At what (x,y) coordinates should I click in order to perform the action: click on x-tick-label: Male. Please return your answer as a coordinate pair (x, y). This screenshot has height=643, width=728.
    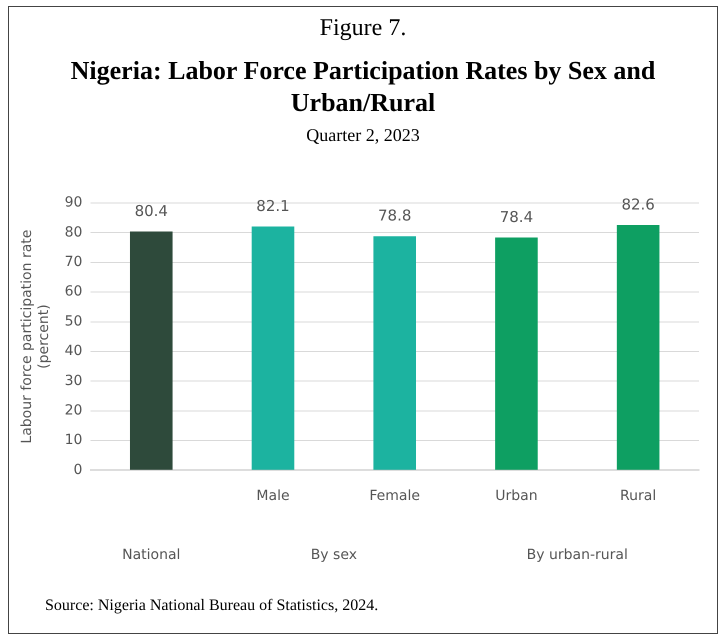
    Looking at the image, I should click on (273, 496).